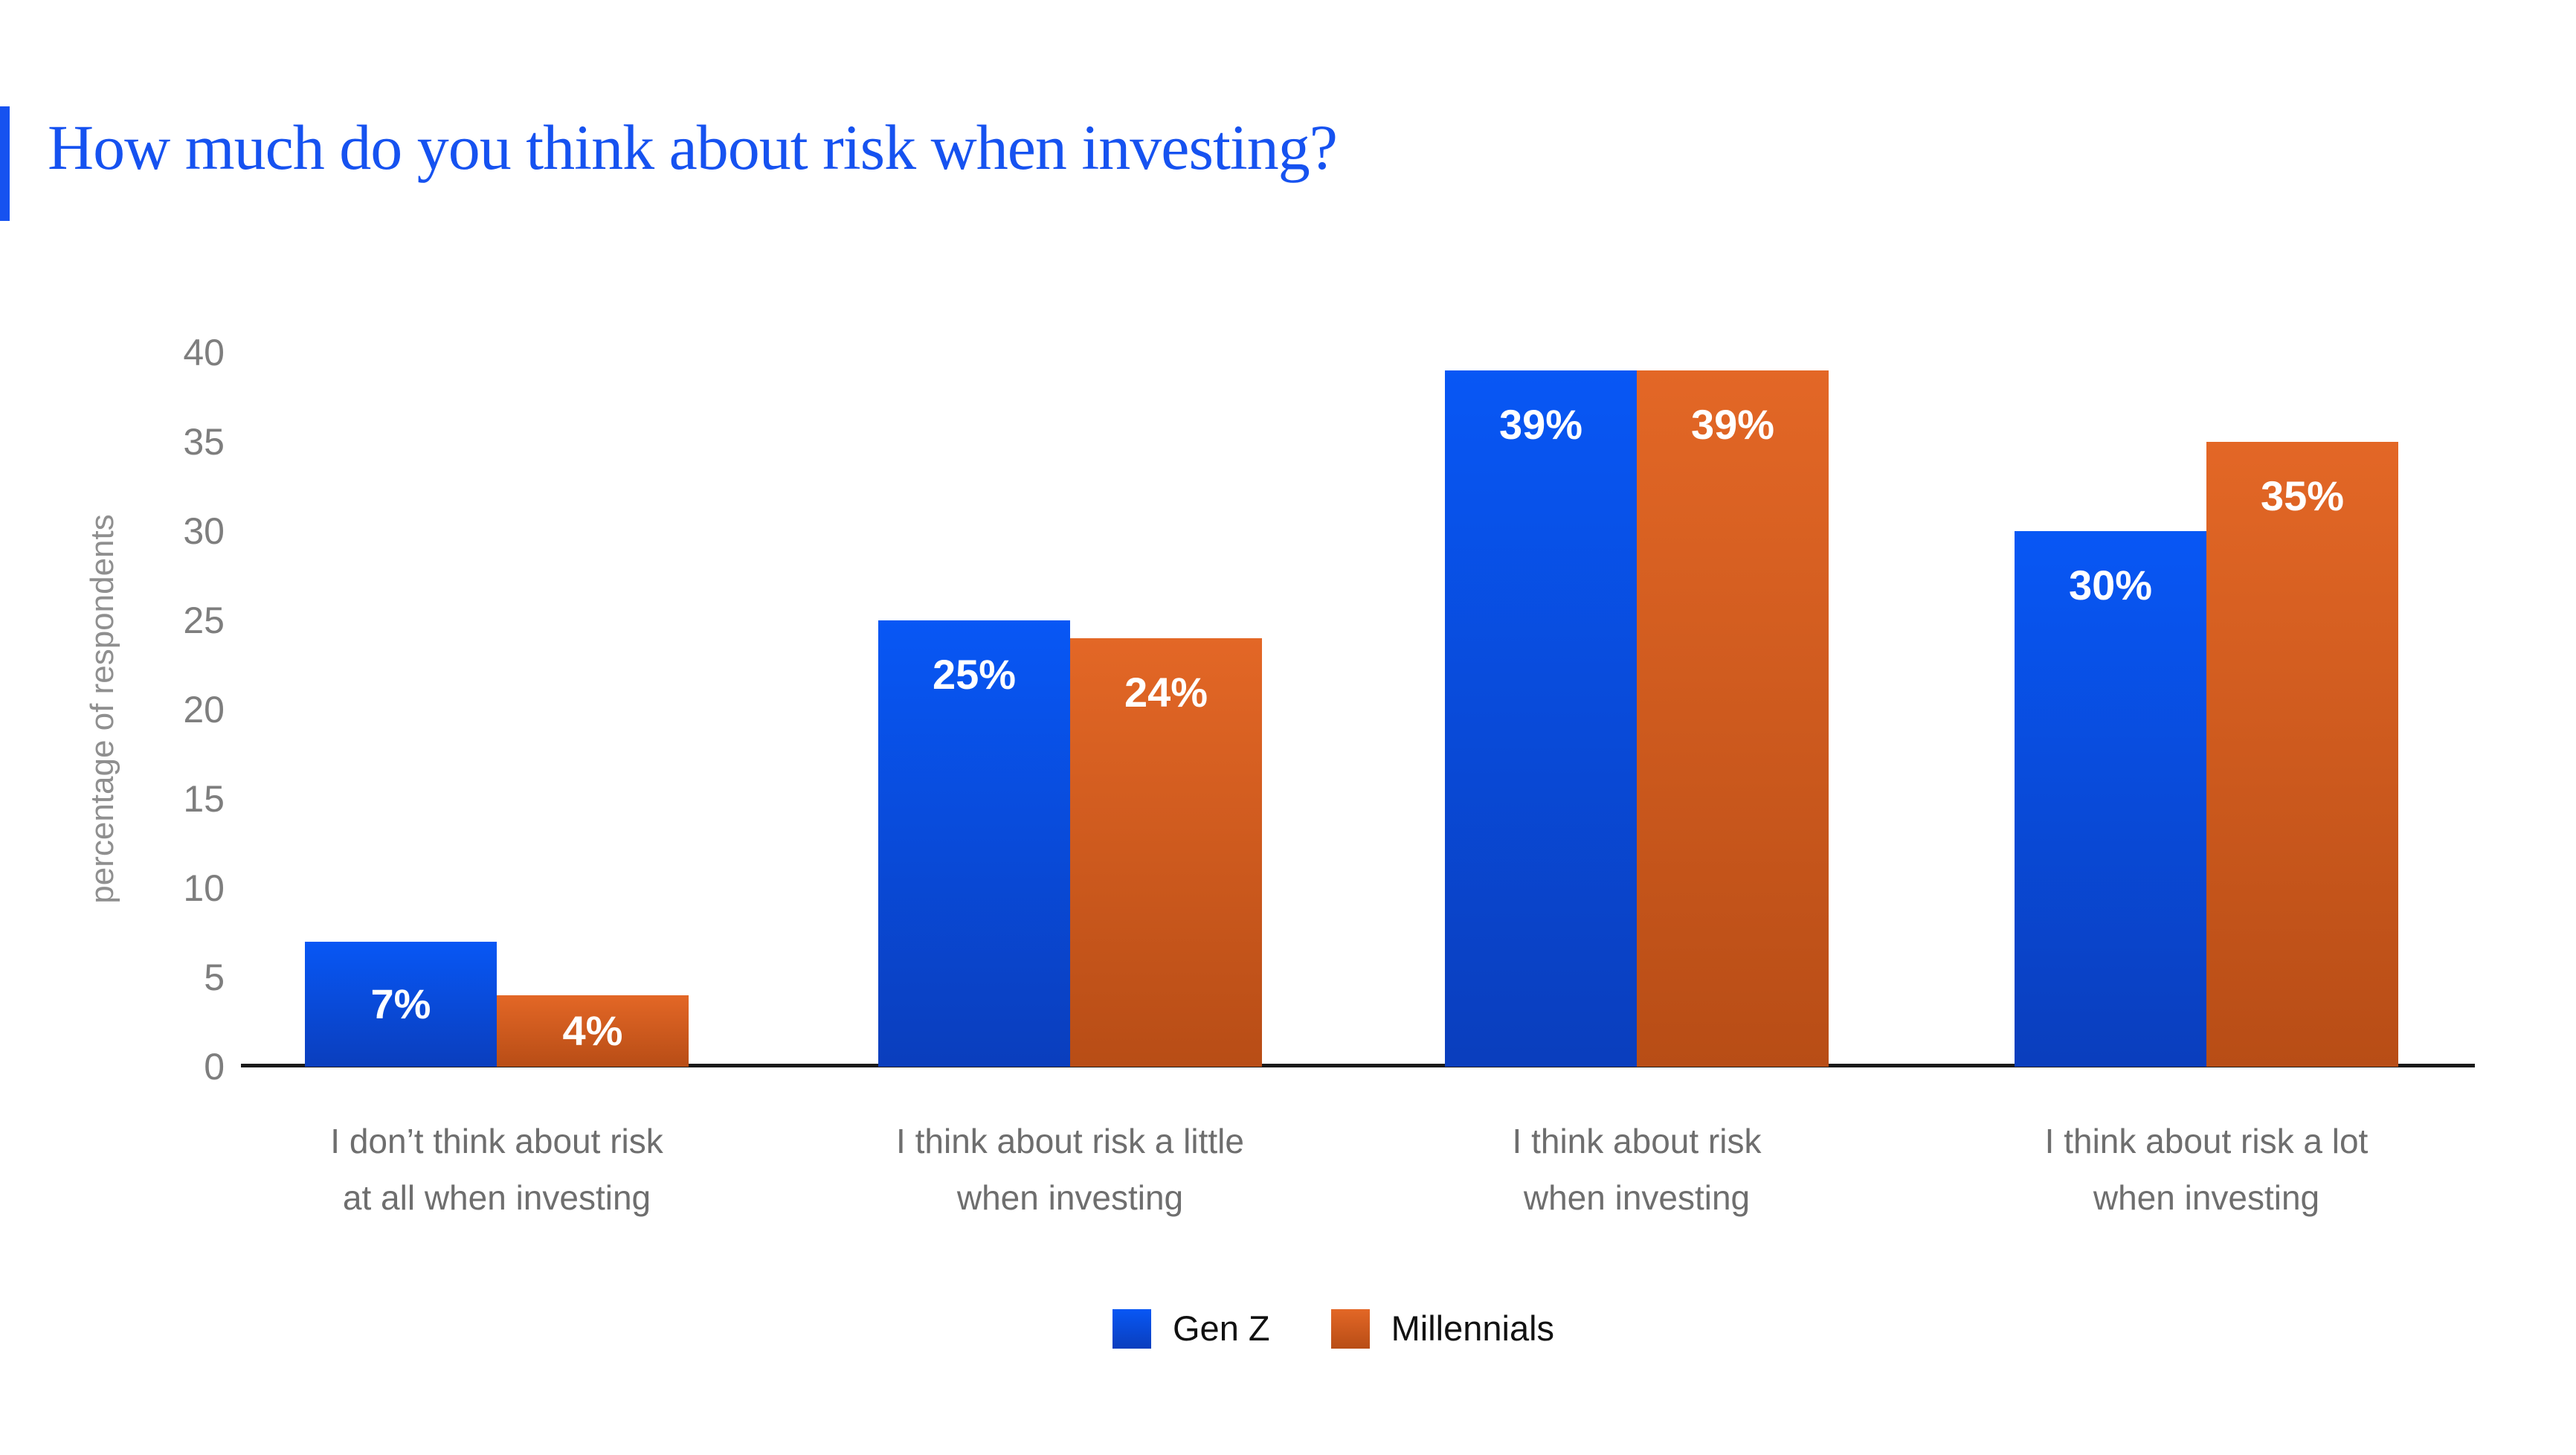  I want to click on bar-gen-z-1: 25%, so click(974, 844).